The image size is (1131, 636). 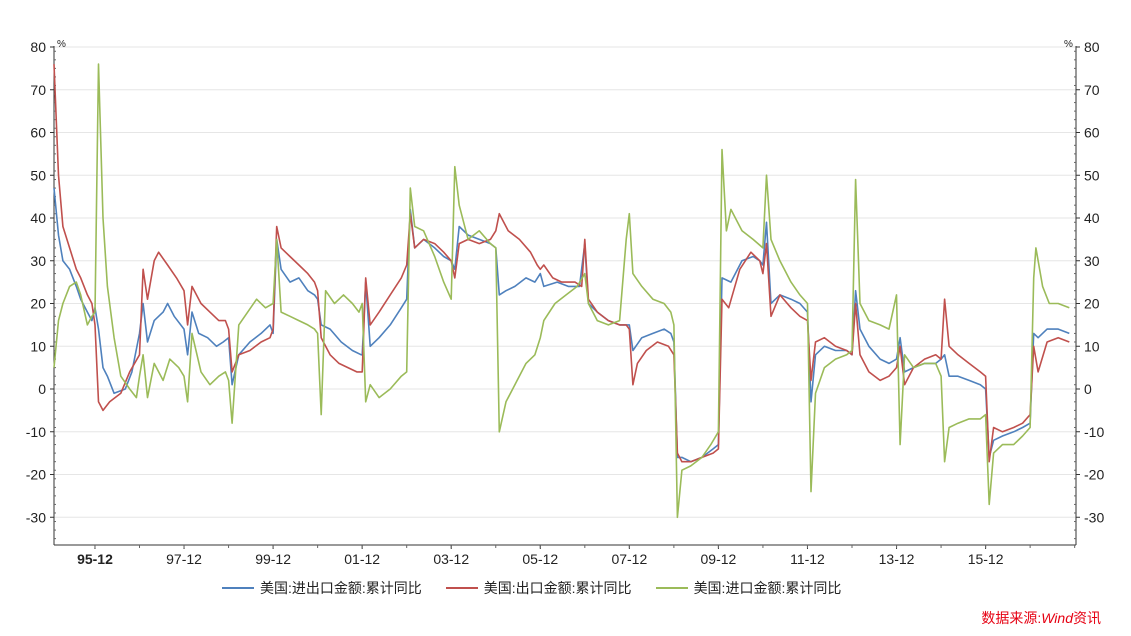 I want to click on x-tick-label: 05-12, so click(x=540, y=559).